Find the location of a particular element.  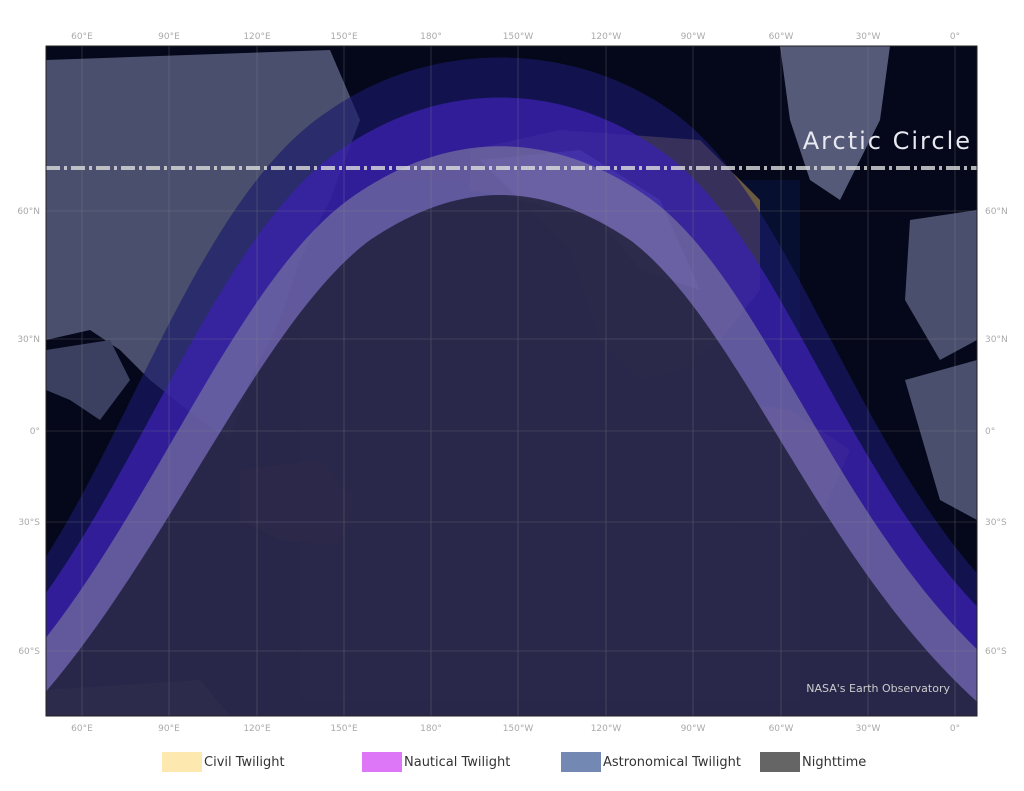

right-lat-label: 0° is located at coordinates (990, 432).